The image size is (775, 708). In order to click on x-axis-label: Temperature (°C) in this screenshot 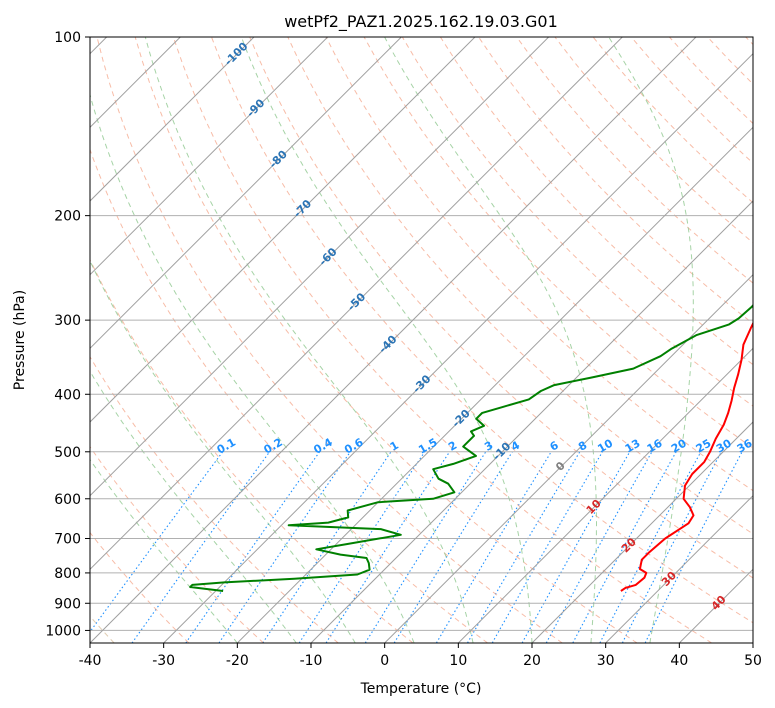, I will do `click(421, 689)`.